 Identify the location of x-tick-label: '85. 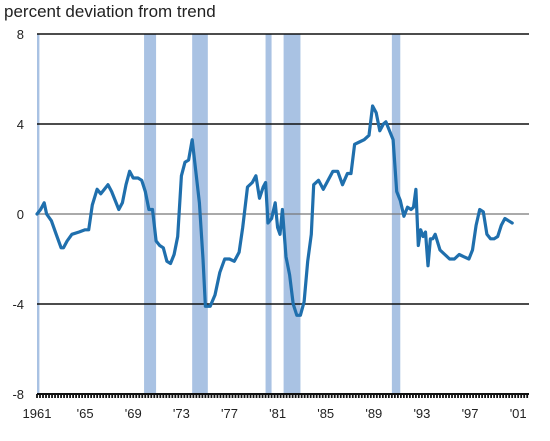
(325, 413).